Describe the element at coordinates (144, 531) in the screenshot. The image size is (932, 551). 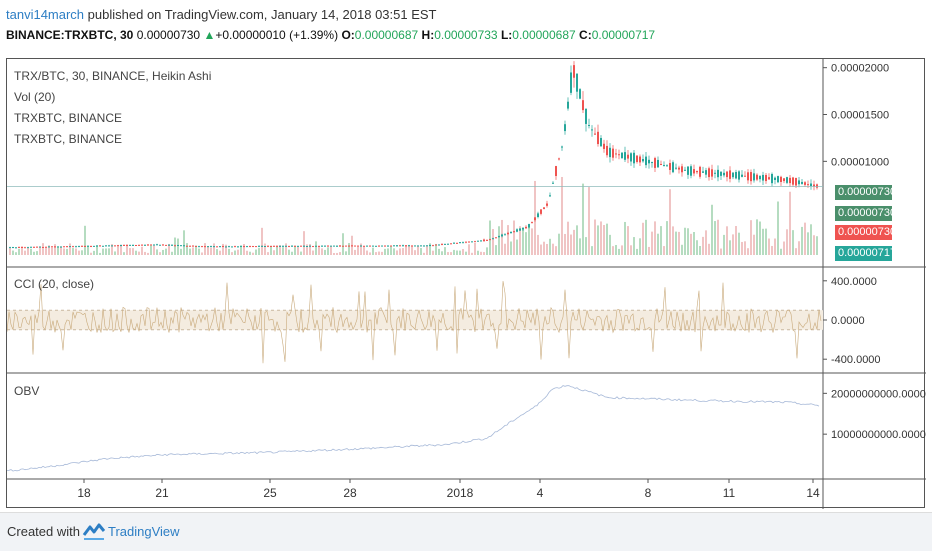
I see `tradingview-brand-link: TradingView` at that location.